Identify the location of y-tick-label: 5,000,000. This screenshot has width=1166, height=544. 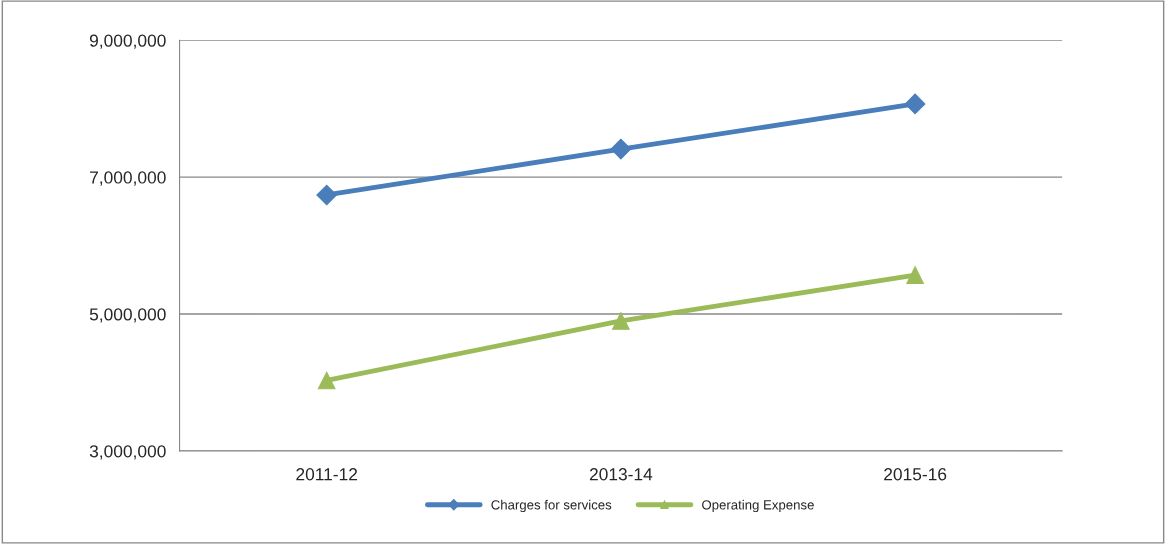
(127, 315).